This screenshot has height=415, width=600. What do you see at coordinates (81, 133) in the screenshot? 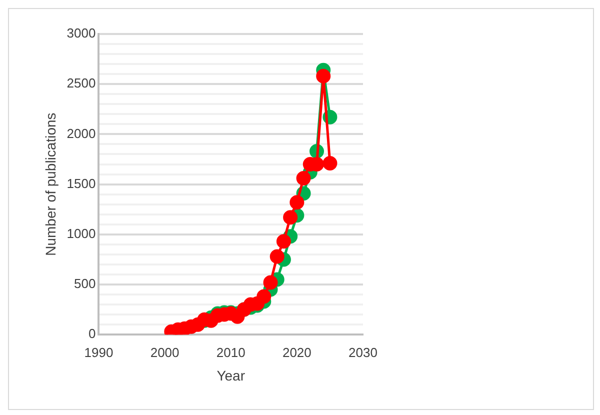
I see `y-tick-label: 2000` at bounding box center [81, 133].